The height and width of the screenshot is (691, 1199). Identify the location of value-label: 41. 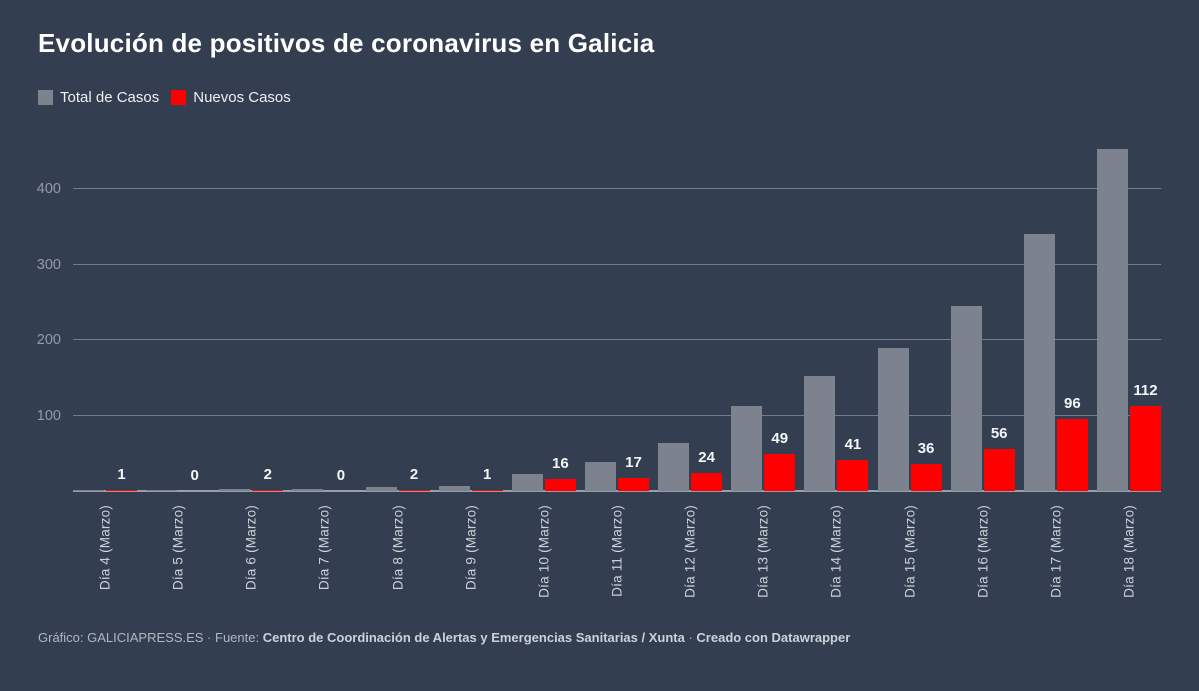
(853, 445).